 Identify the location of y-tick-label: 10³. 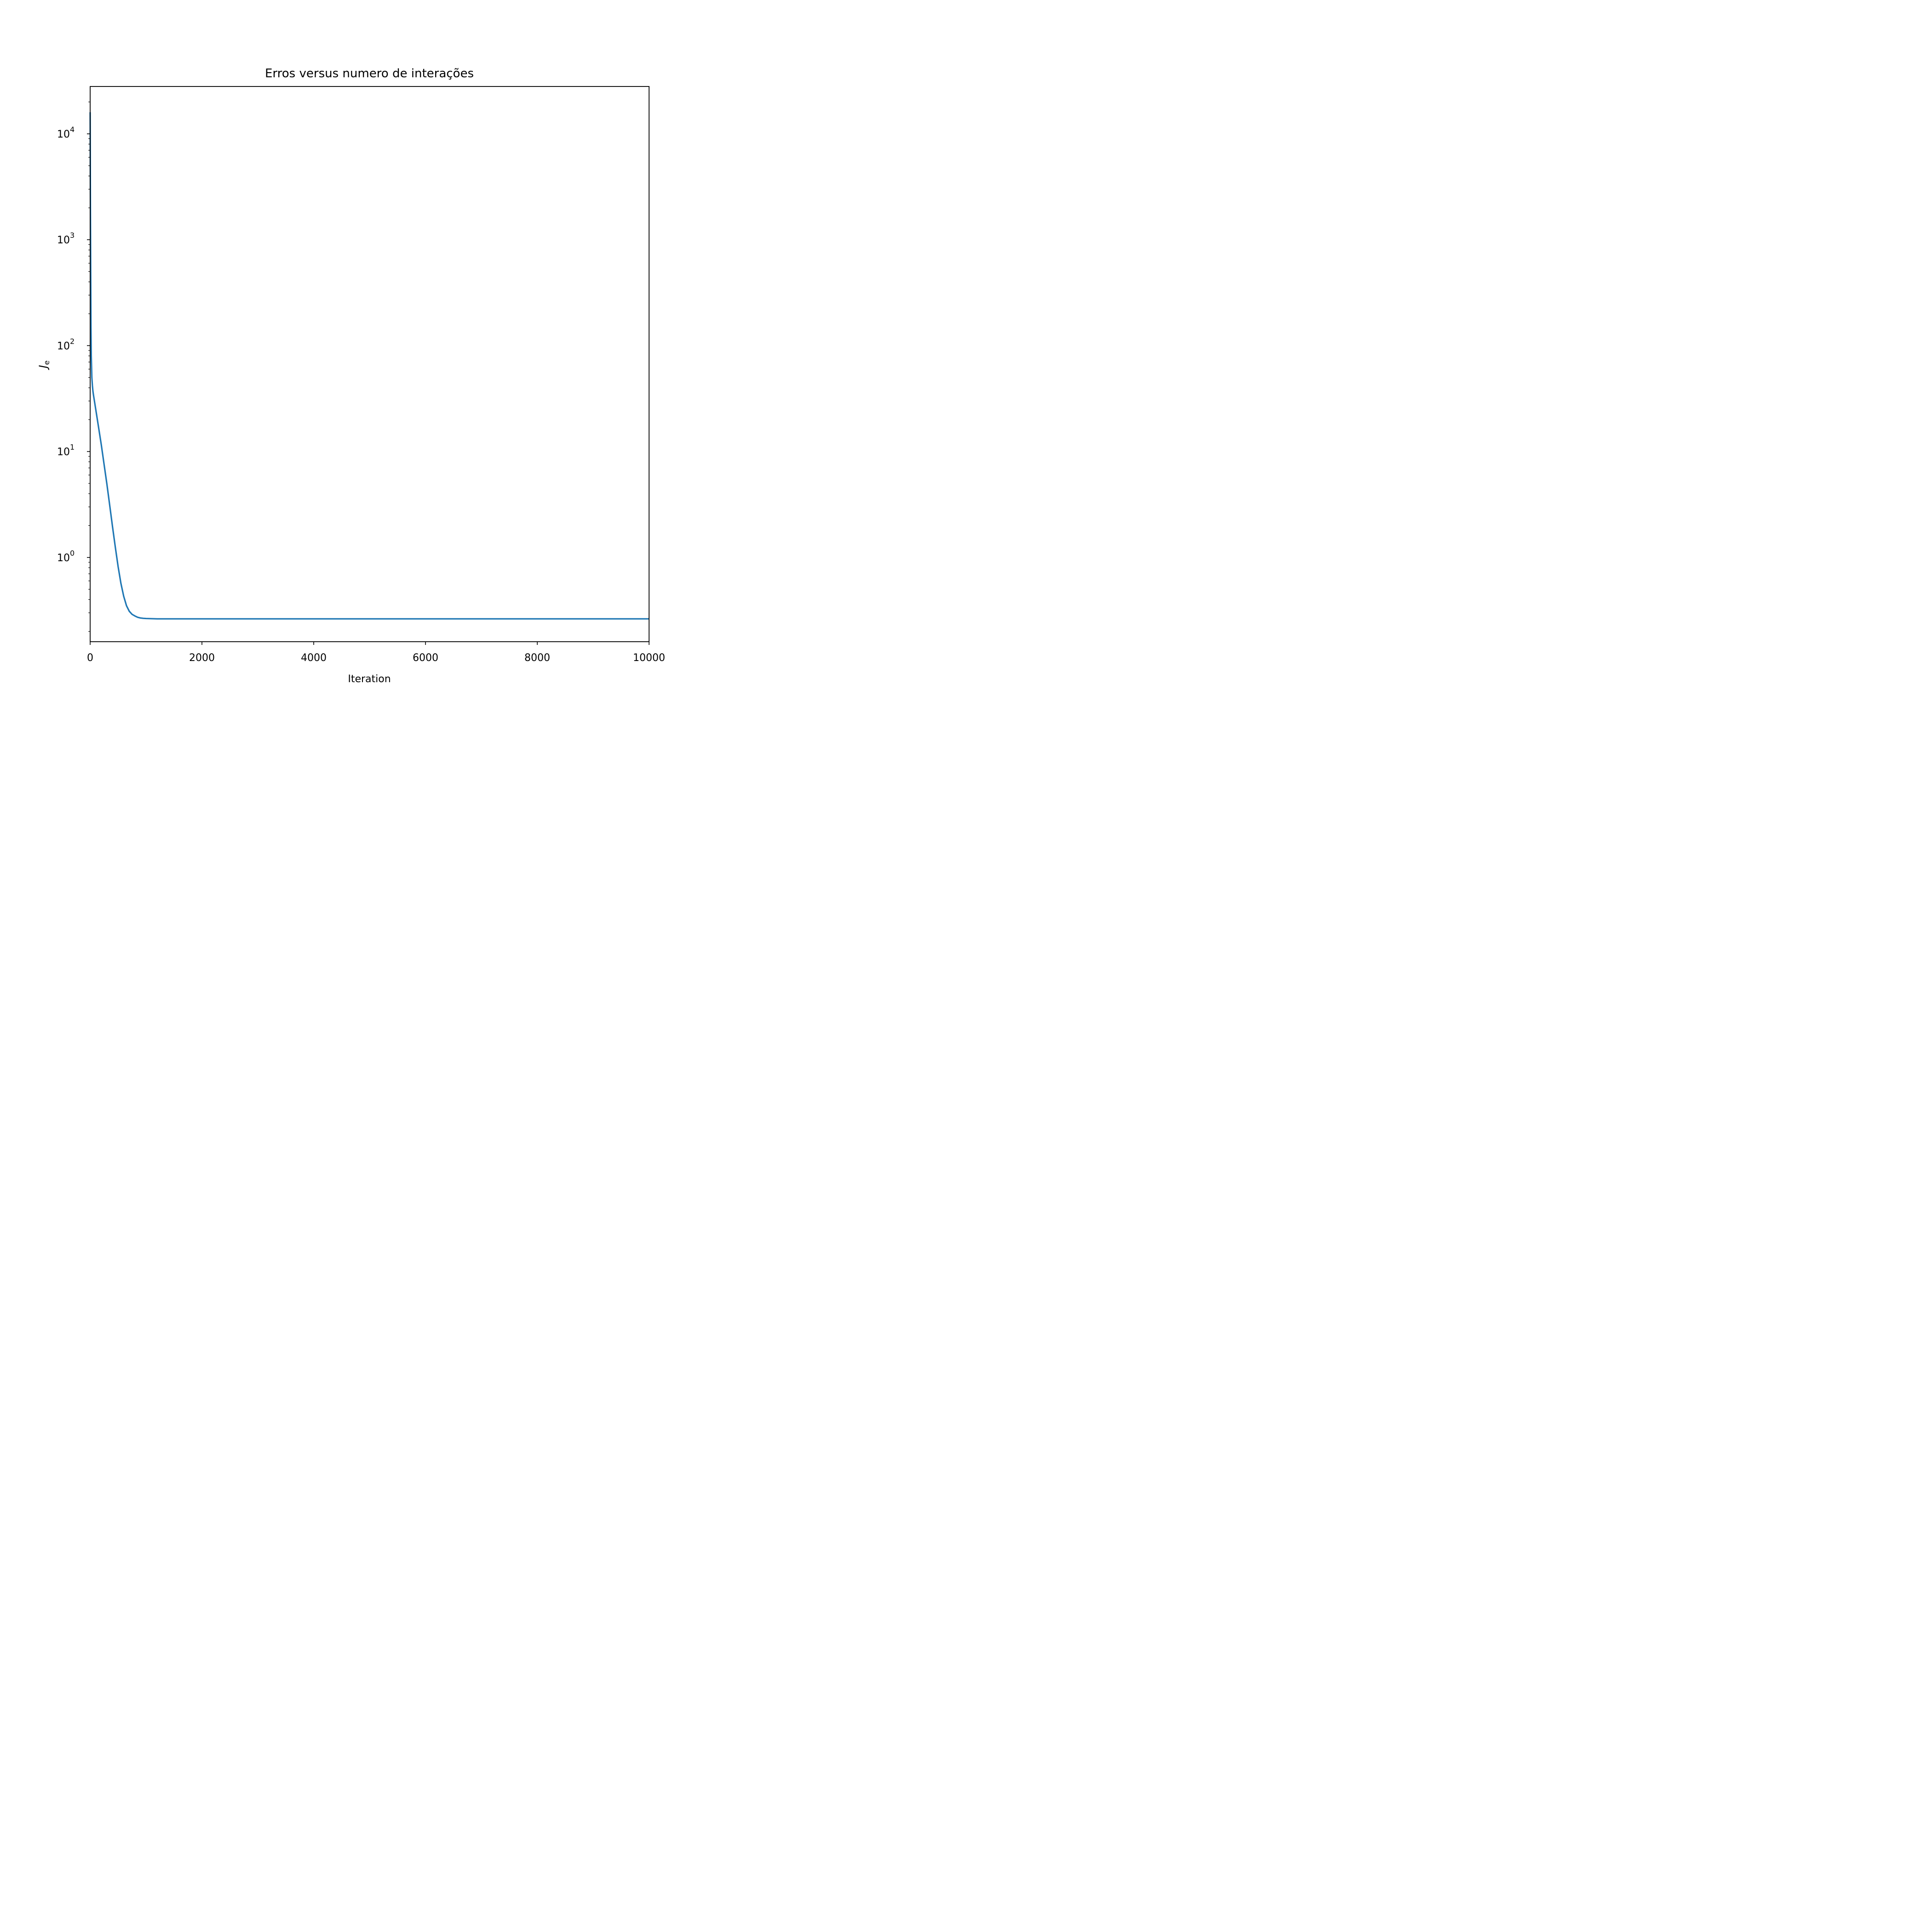
(66, 238).